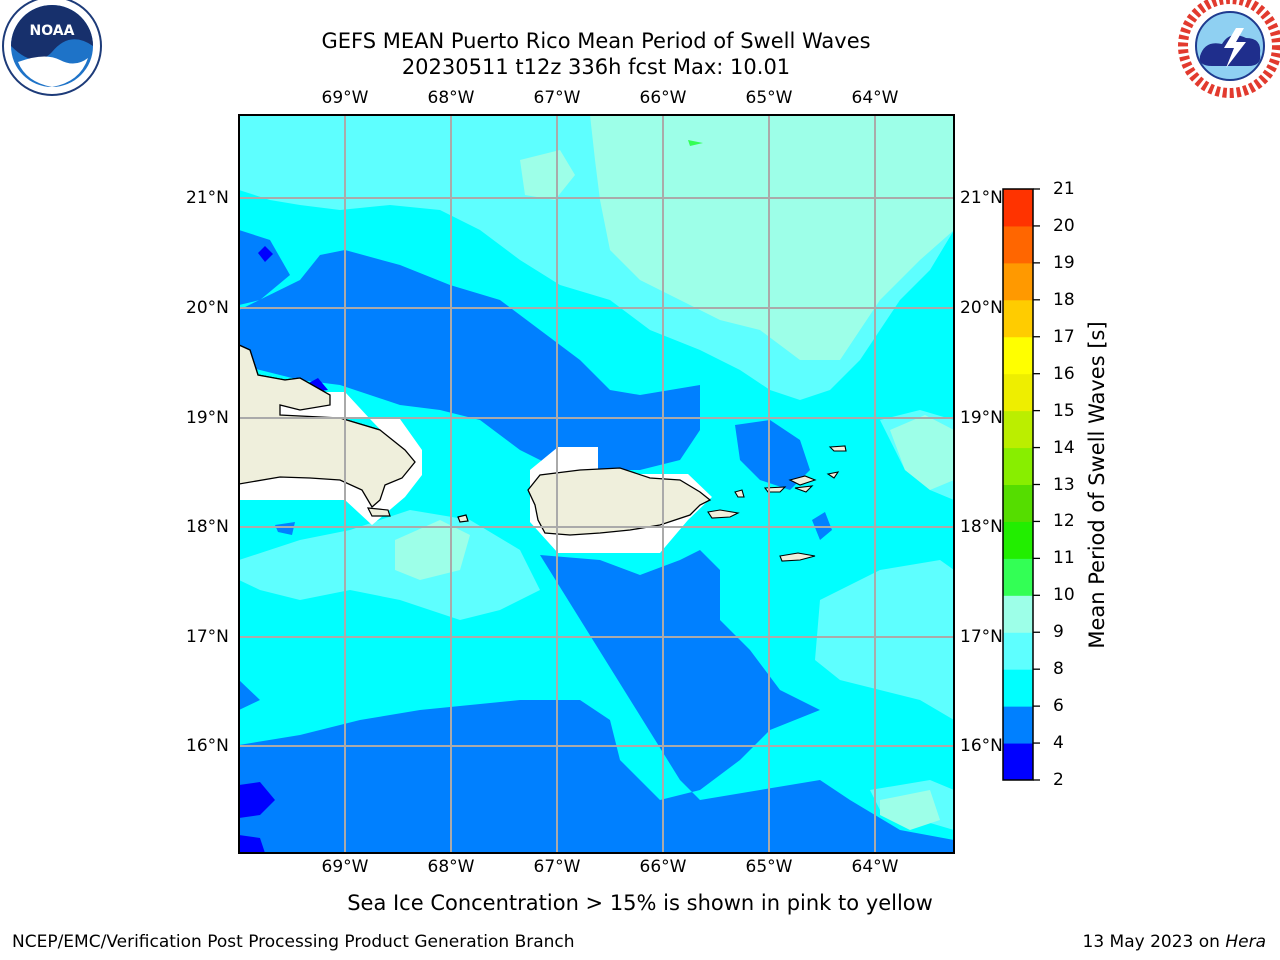 This screenshot has height=960, width=1280. I want to click on colorbar-tick-label: 21, so click(1064, 189).